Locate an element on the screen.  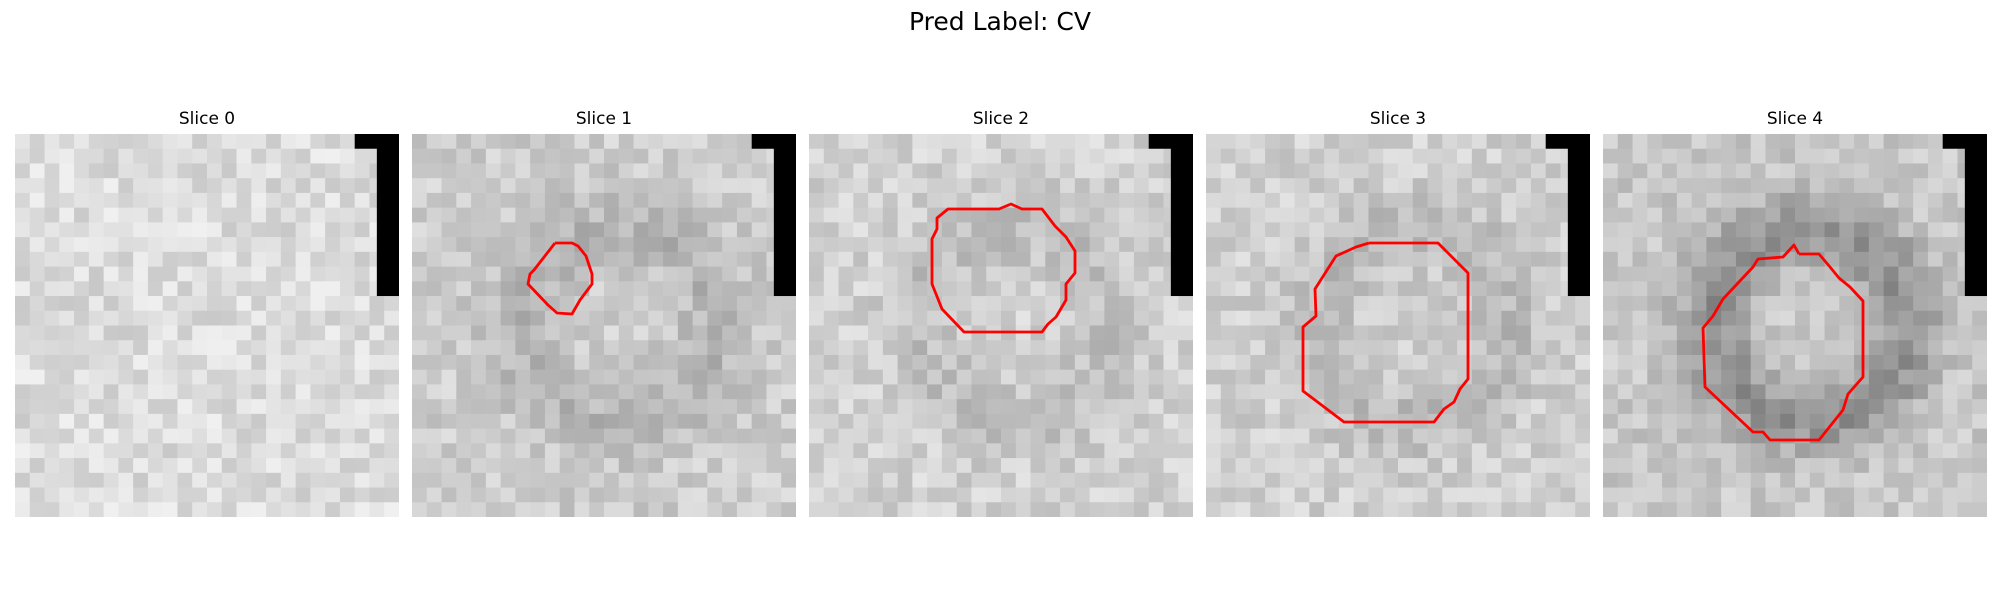
panel-title-slice-0: Slice 0 is located at coordinates (207, 119).